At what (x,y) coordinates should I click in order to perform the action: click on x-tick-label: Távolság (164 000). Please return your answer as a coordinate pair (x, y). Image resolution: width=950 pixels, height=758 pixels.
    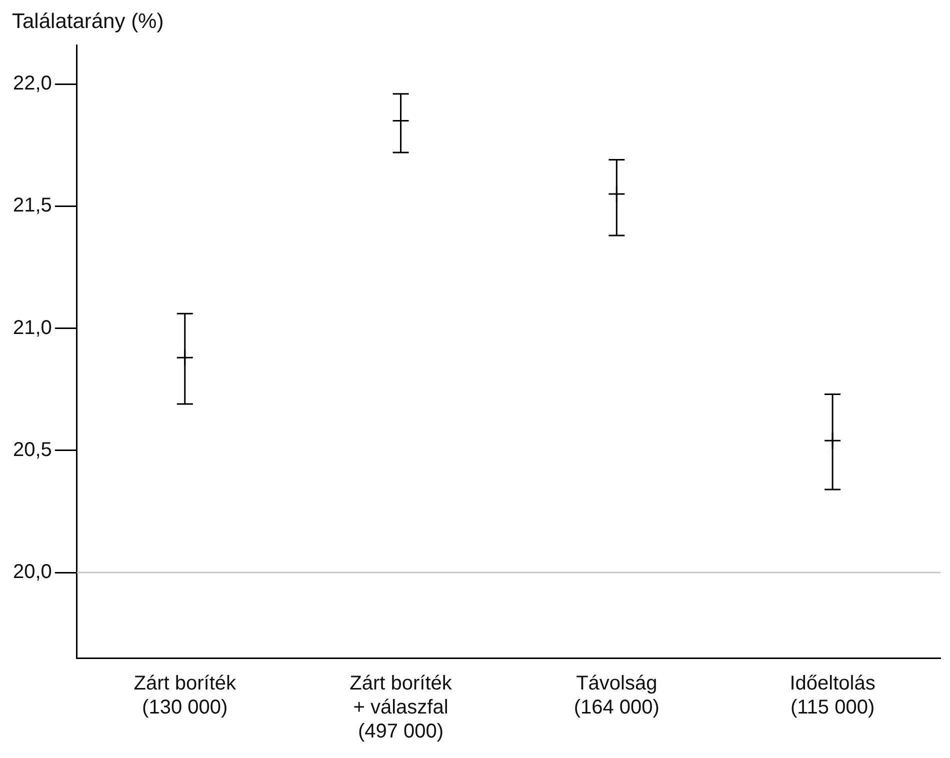
    Looking at the image, I should click on (617, 695).